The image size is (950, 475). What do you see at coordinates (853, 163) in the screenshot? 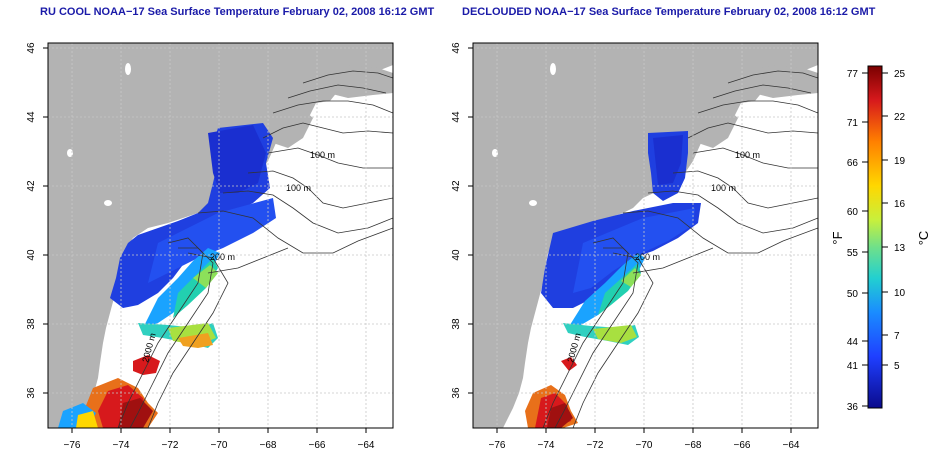
I see `fahrenheit-tick: 66` at bounding box center [853, 163].